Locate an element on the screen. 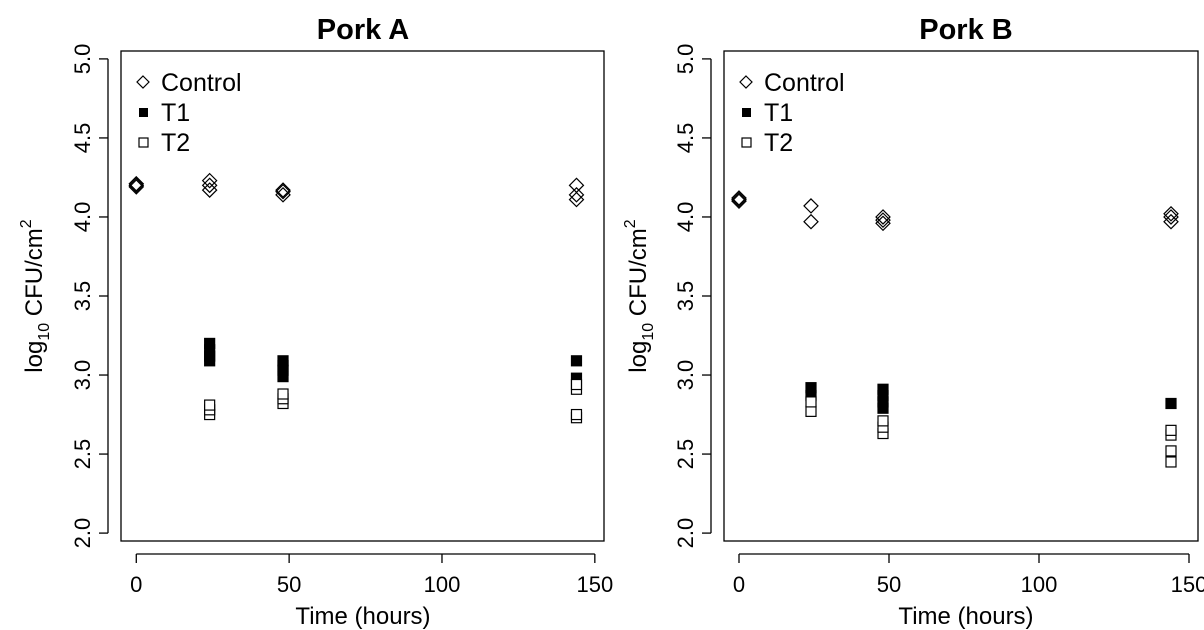  chart-title: Pork A is located at coordinates (363, 30).